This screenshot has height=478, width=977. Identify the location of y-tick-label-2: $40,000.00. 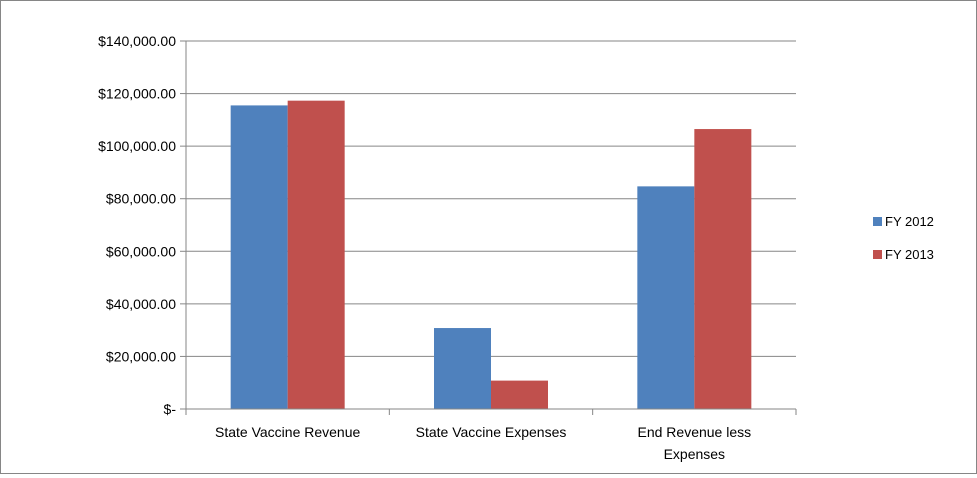
(141, 304).